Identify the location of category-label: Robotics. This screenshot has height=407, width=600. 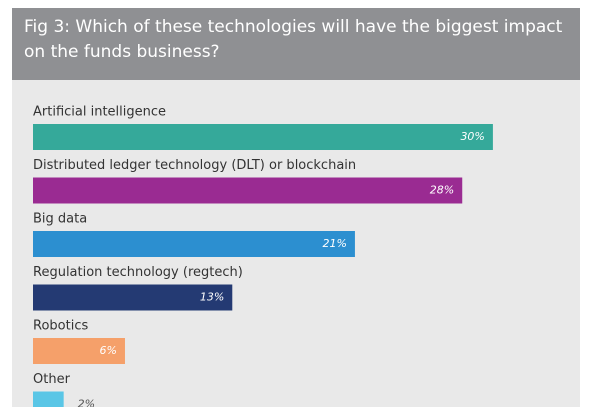
(60, 326).